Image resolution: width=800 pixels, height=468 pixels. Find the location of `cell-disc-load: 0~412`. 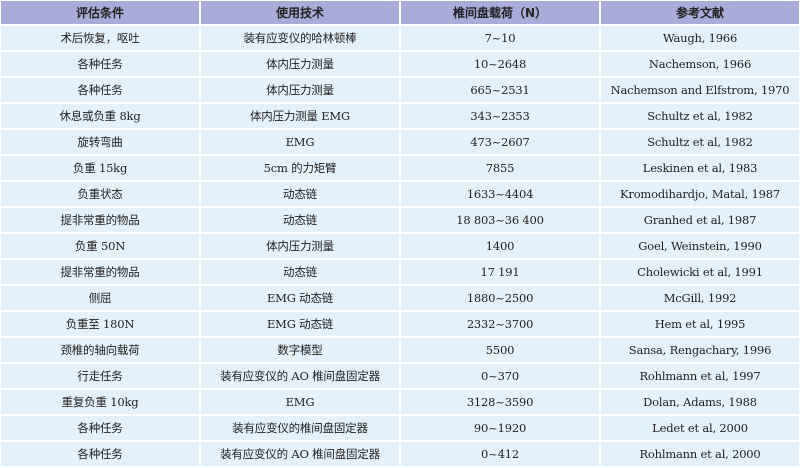

cell-disc-load: 0~412 is located at coordinates (500, 454).